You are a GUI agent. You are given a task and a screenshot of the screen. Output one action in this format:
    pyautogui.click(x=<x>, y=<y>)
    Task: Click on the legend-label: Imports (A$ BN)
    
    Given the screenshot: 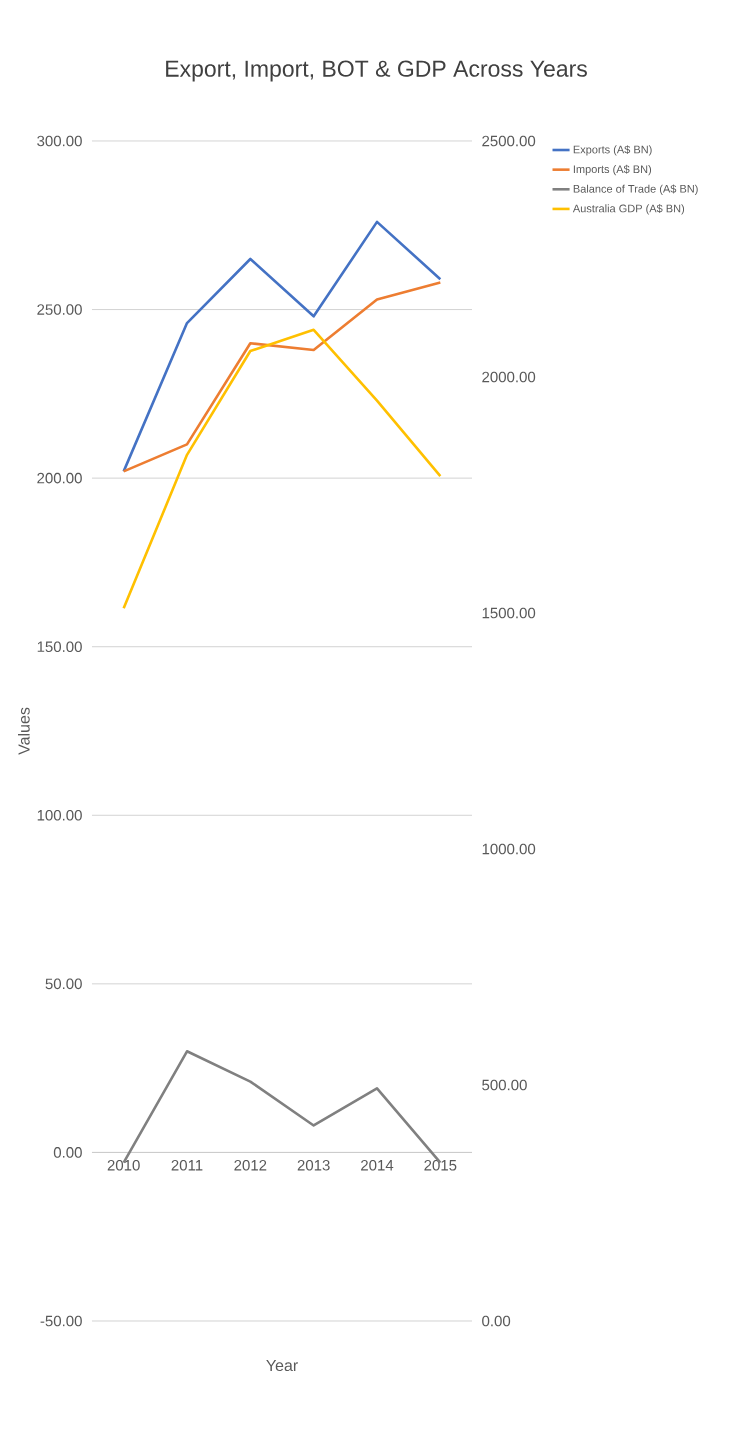 What is the action you would take?
    pyautogui.click(x=612, y=170)
    